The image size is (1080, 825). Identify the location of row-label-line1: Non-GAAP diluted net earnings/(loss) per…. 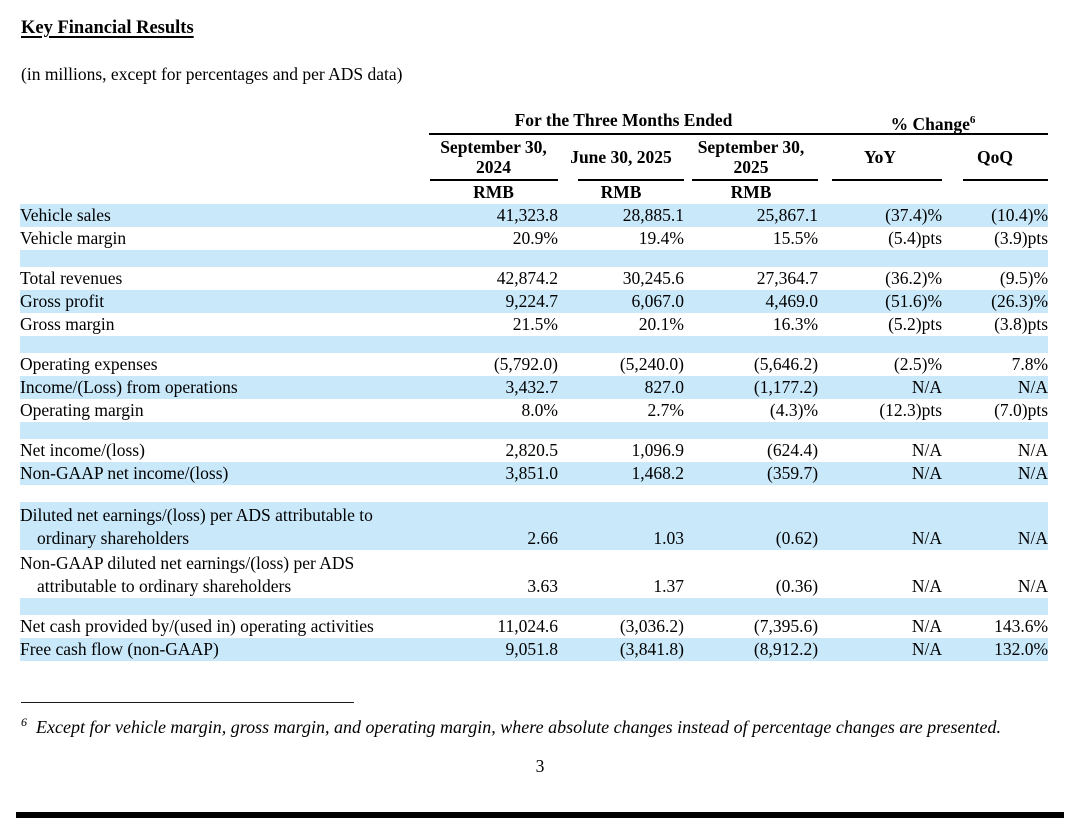
(187, 563).